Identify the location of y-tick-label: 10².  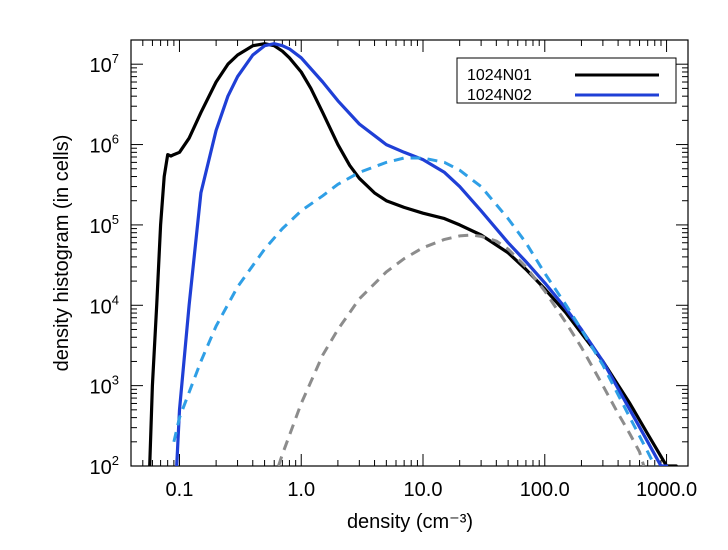
(104, 466).